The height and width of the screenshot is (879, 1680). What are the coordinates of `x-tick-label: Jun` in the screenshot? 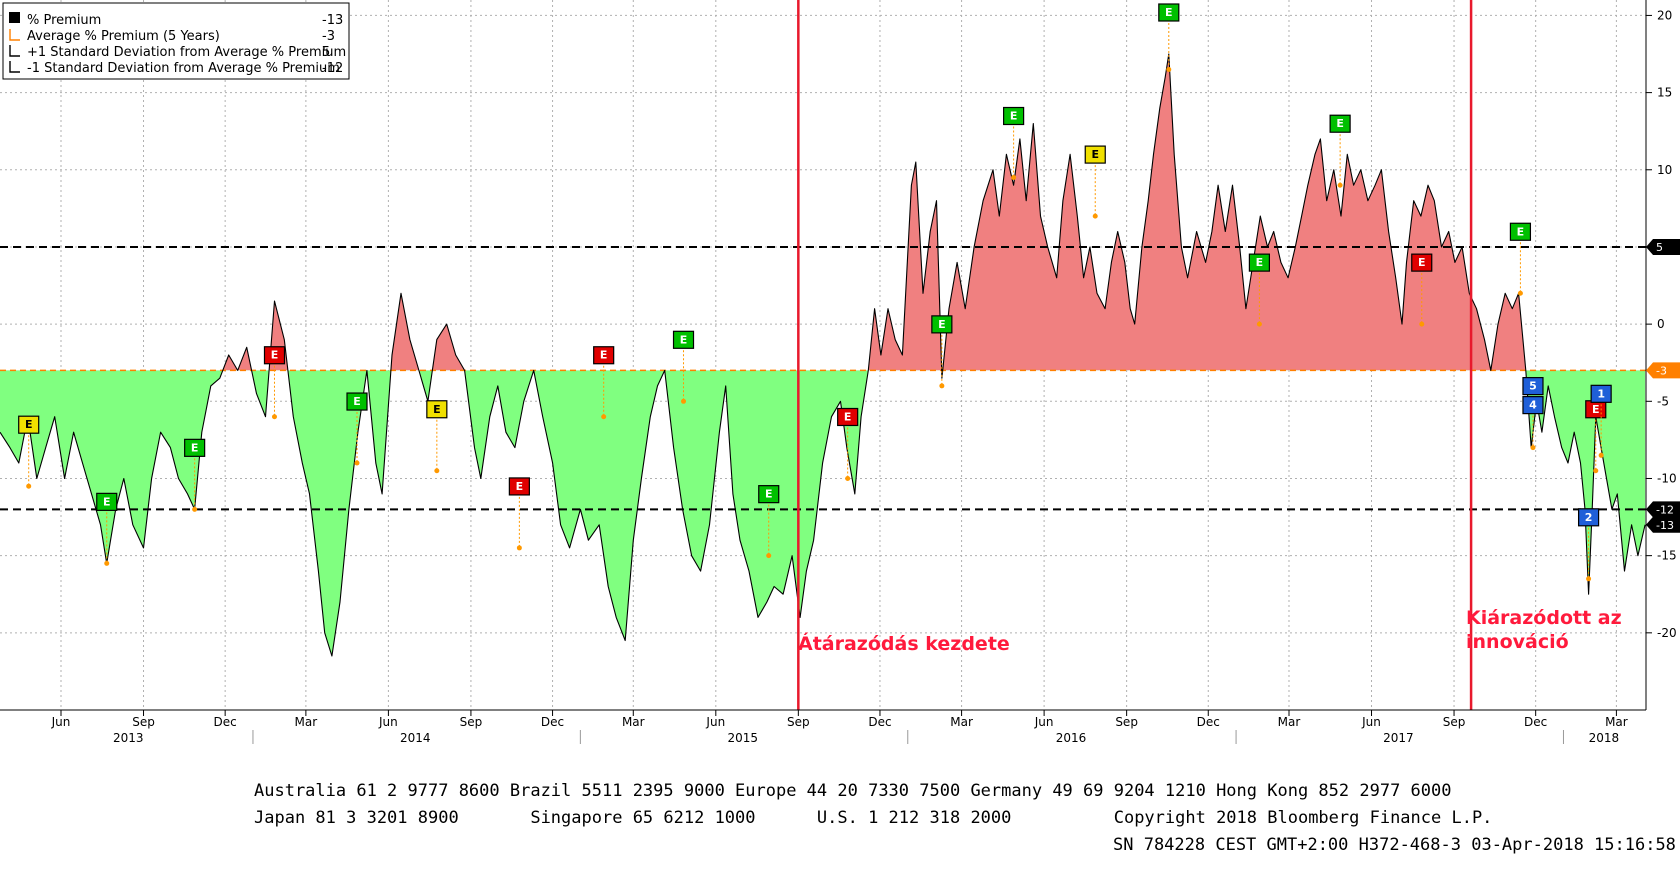 It's located at (388, 722).